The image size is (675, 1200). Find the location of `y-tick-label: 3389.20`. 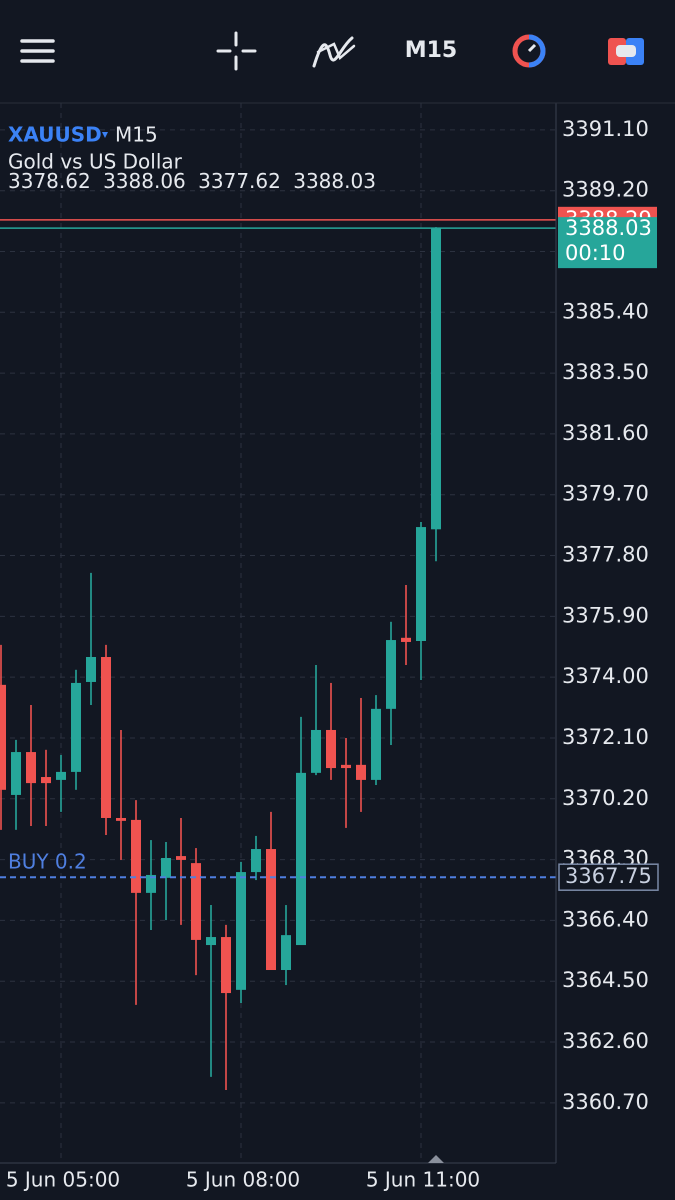

y-tick-label: 3389.20 is located at coordinates (605, 190).